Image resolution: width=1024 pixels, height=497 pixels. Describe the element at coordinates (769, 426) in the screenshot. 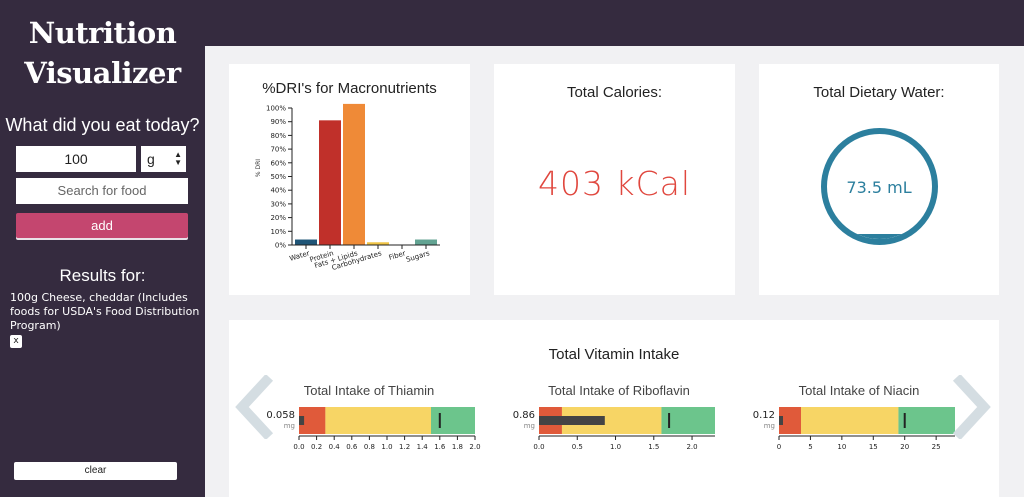

I see `niacin-unit: mg` at that location.